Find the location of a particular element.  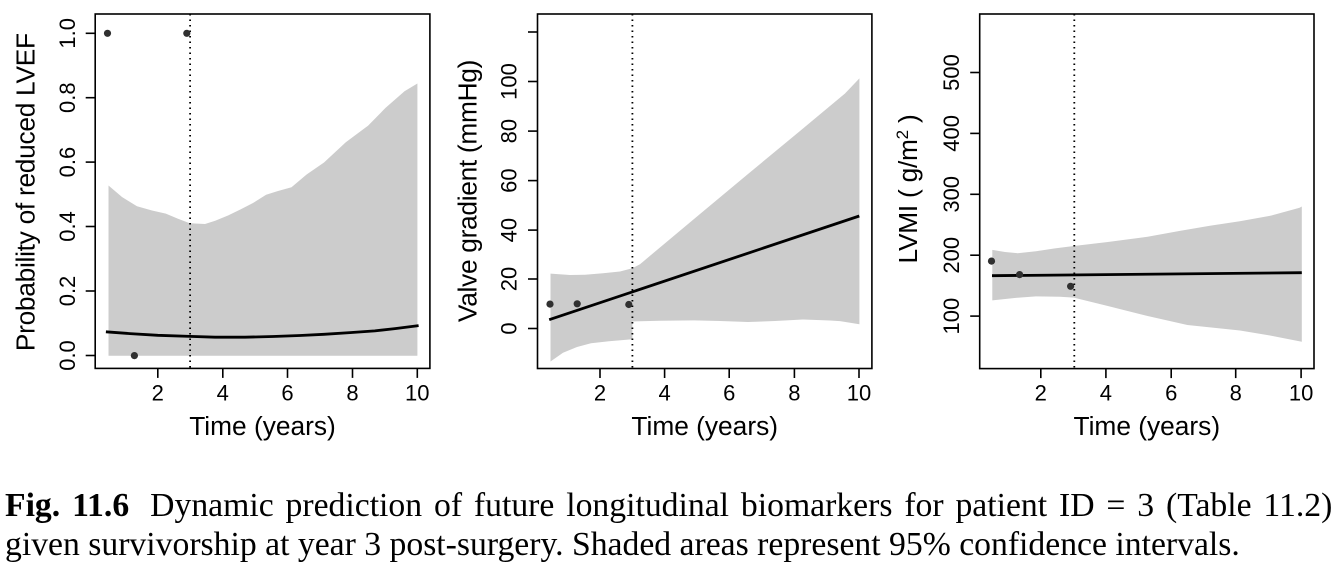

svg-text: 80 is located at coordinates (509, 131).